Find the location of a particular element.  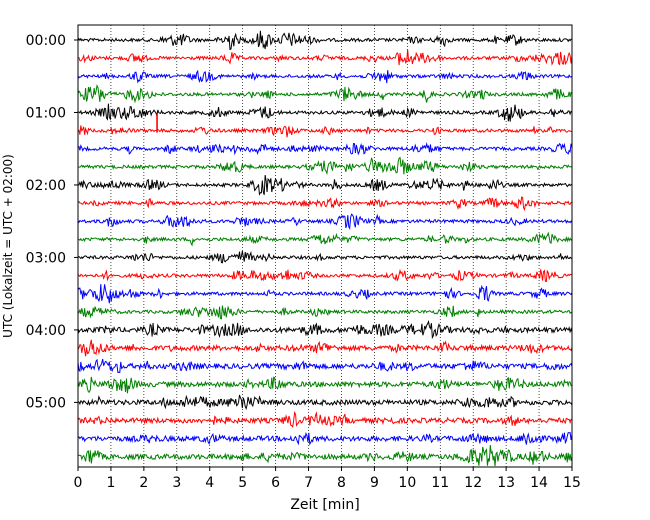

x-tick-label: 3 is located at coordinates (176, 483).